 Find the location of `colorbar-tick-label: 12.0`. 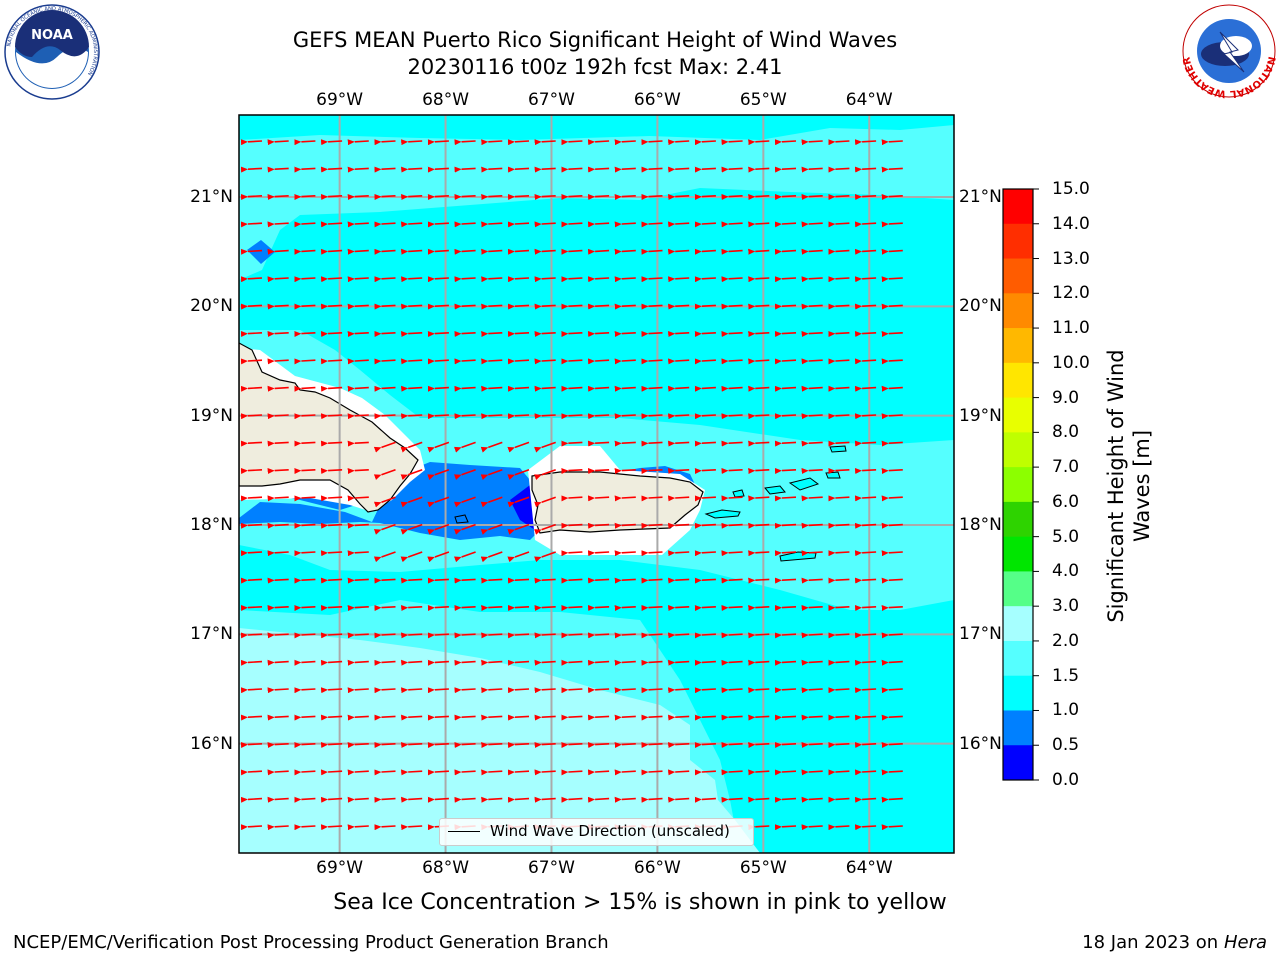

colorbar-tick-label: 12.0 is located at coordinates (1071, 293).